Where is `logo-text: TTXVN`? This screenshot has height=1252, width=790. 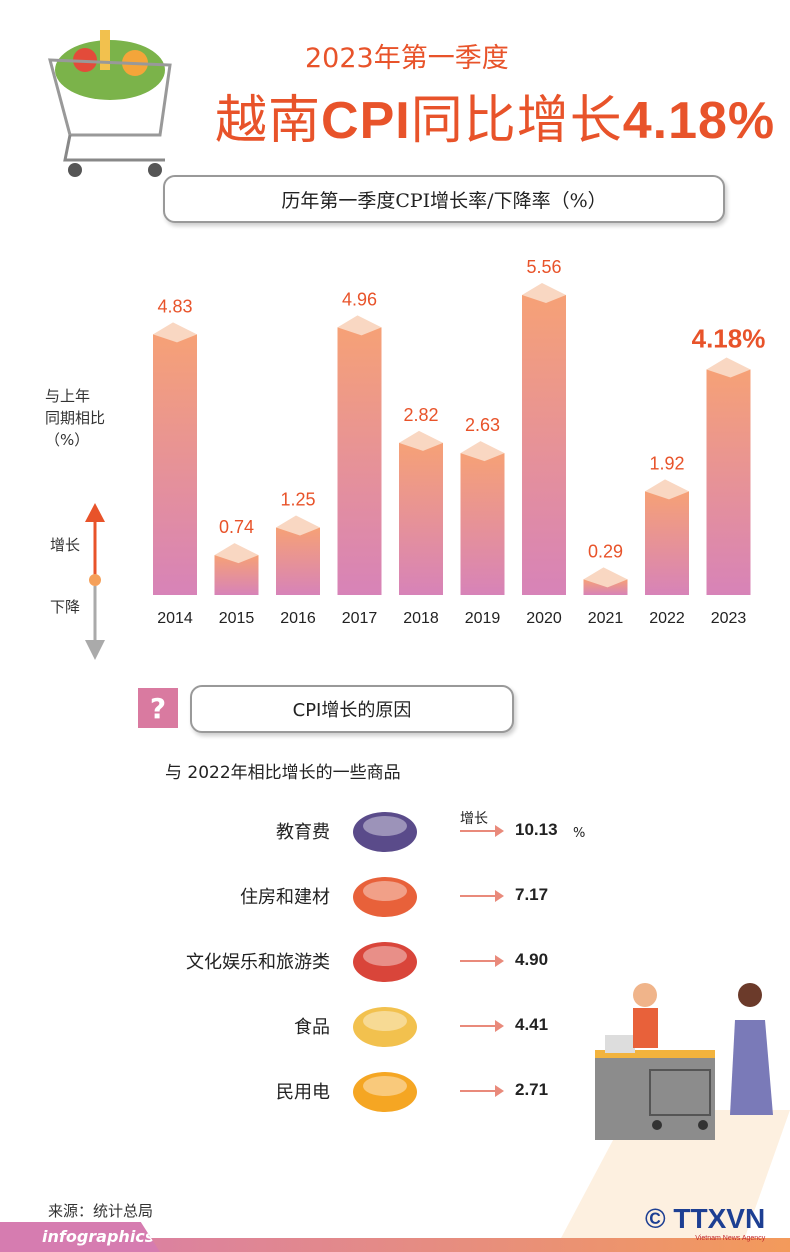
logo-text: TTXVN is located at coordinates (719, 1218).